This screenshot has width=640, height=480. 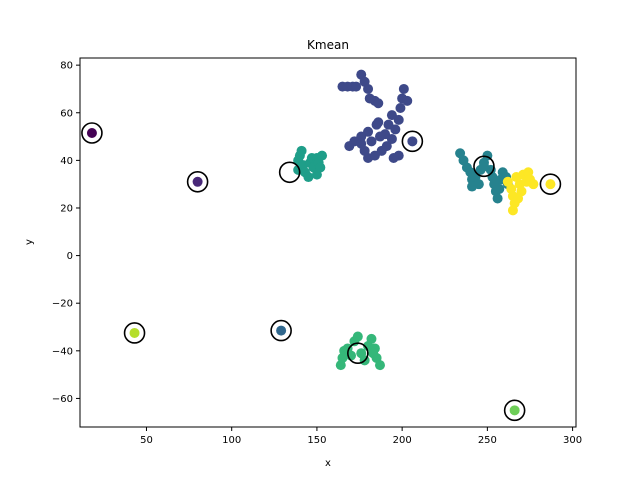 I want to click on y-axis-label: y, so click(x=29, y=242).